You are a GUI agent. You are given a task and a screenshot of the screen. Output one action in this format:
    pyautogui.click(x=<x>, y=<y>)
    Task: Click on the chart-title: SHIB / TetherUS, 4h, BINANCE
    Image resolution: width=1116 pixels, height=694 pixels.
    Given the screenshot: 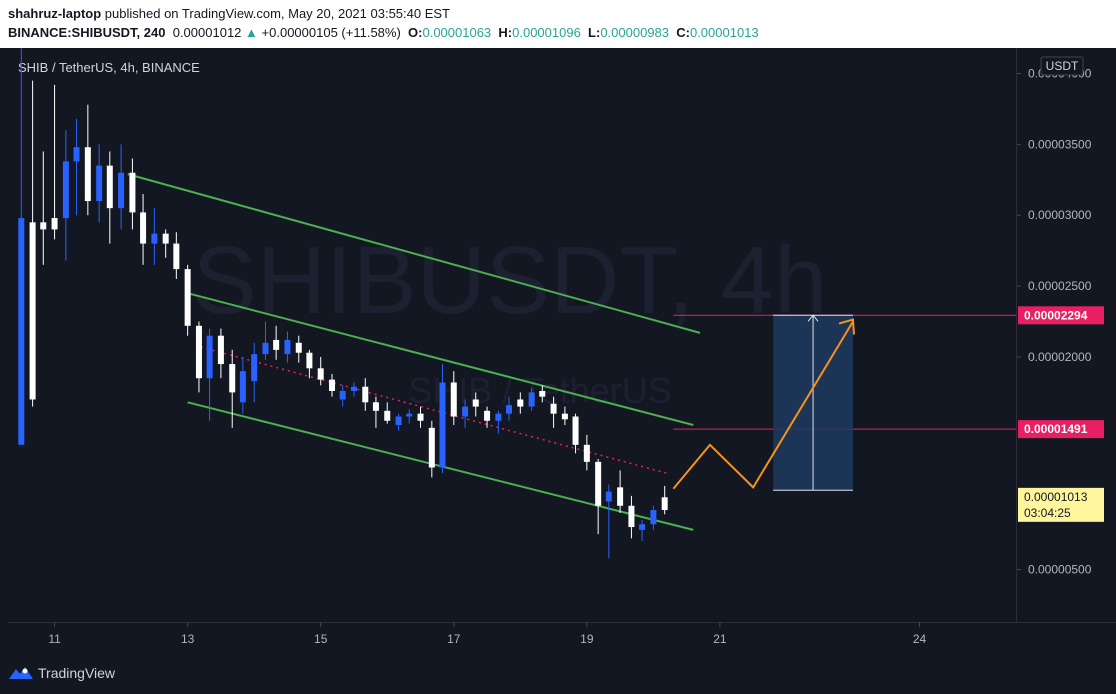 What is the action you would take?
    pyautogui.click(x=109, y=67)
    